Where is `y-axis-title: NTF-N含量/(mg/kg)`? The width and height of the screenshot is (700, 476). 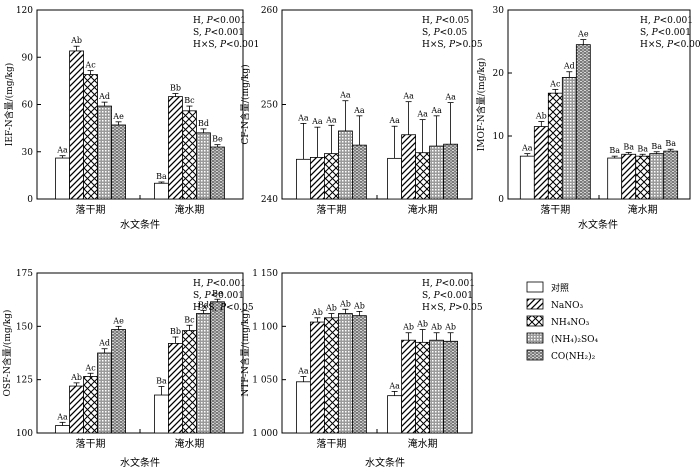
y-axis-title: NTF-N含量/(mg/kg) is located at coordinates (245, 352).